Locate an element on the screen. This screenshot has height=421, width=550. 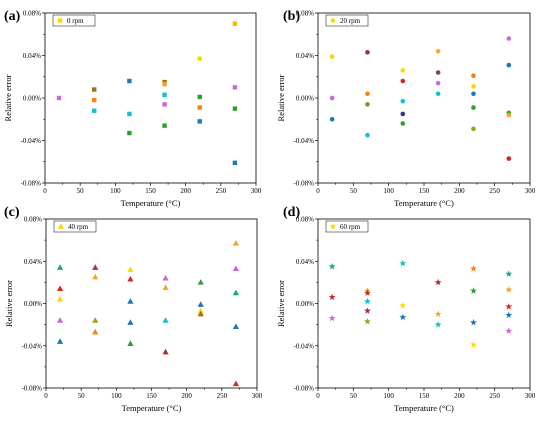
y-axis-title: Relative error is located at coordinates (8, 97).